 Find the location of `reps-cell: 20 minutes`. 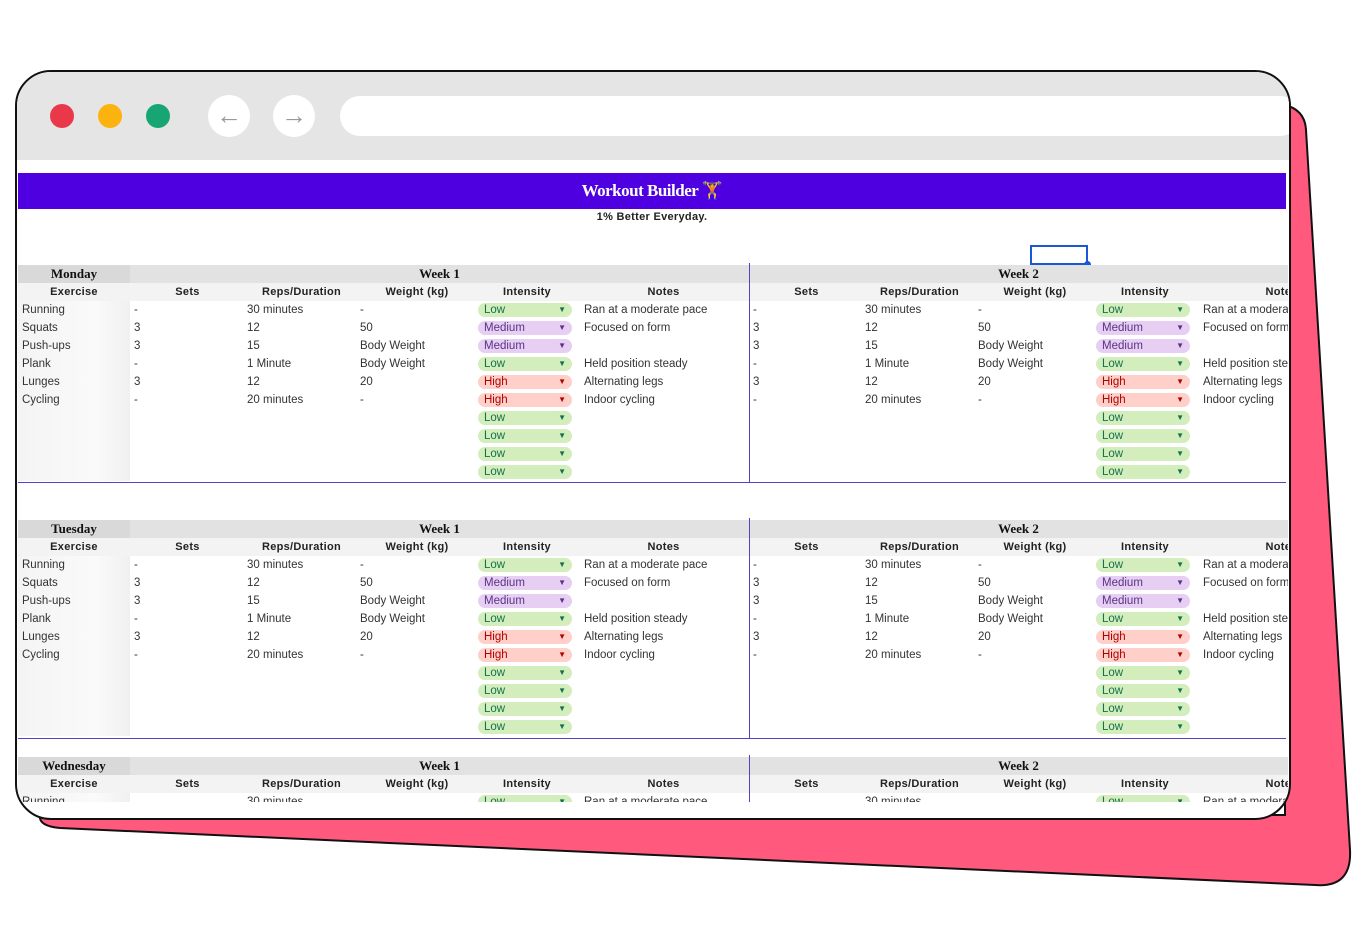

reps-cell: 20 minutes is located at coordinates (275, 400).